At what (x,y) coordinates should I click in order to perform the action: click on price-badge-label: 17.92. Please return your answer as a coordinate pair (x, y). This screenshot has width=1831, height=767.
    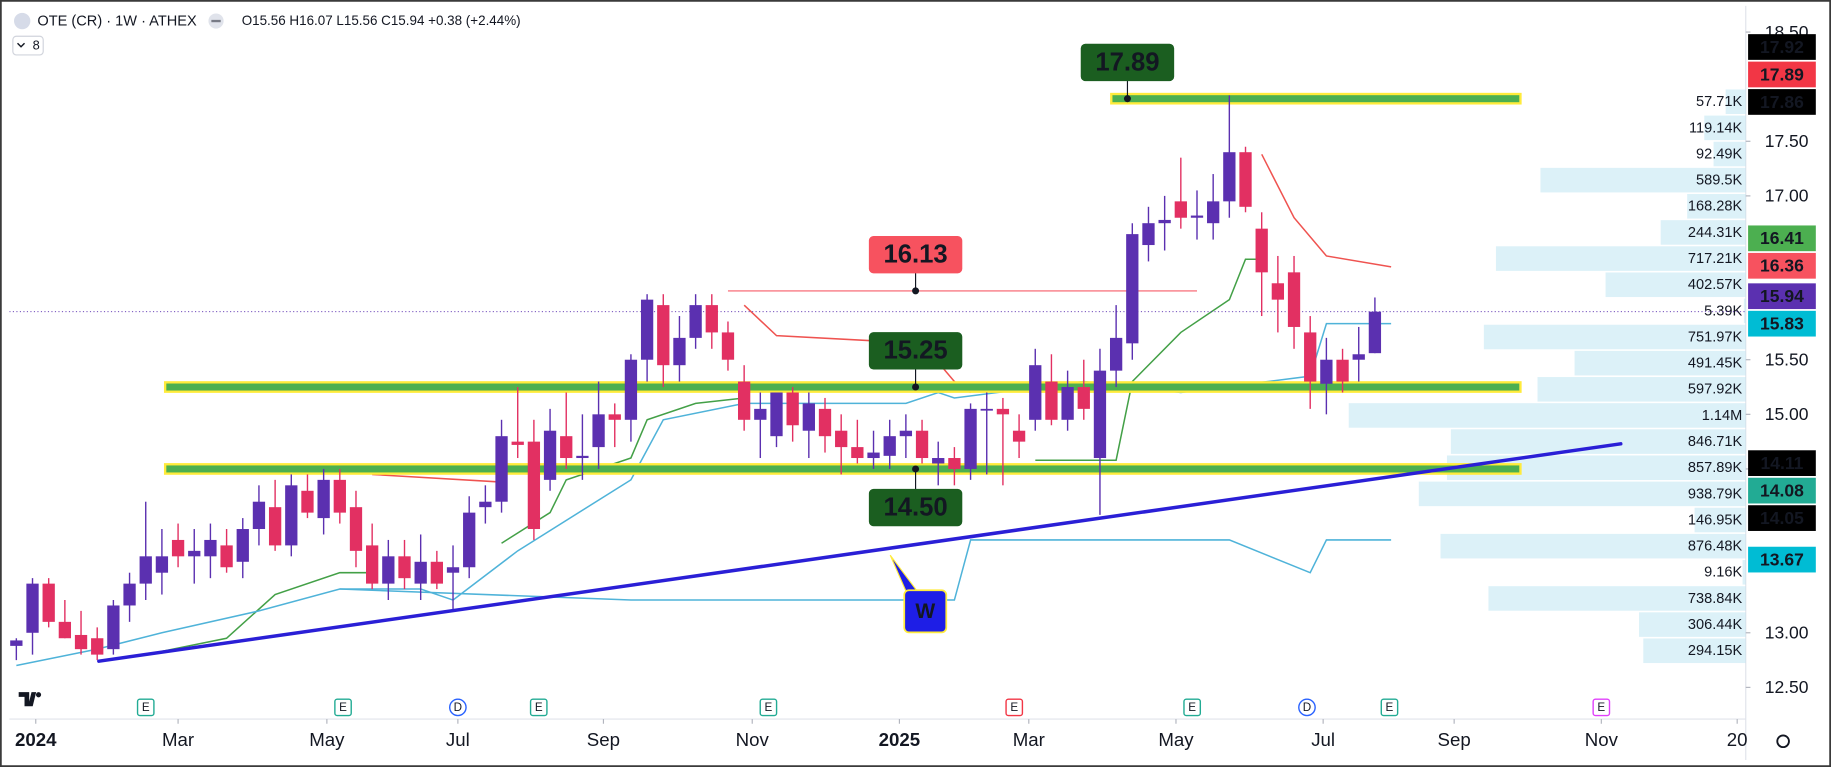
    Looking at the image, I should click on (1782, 47).